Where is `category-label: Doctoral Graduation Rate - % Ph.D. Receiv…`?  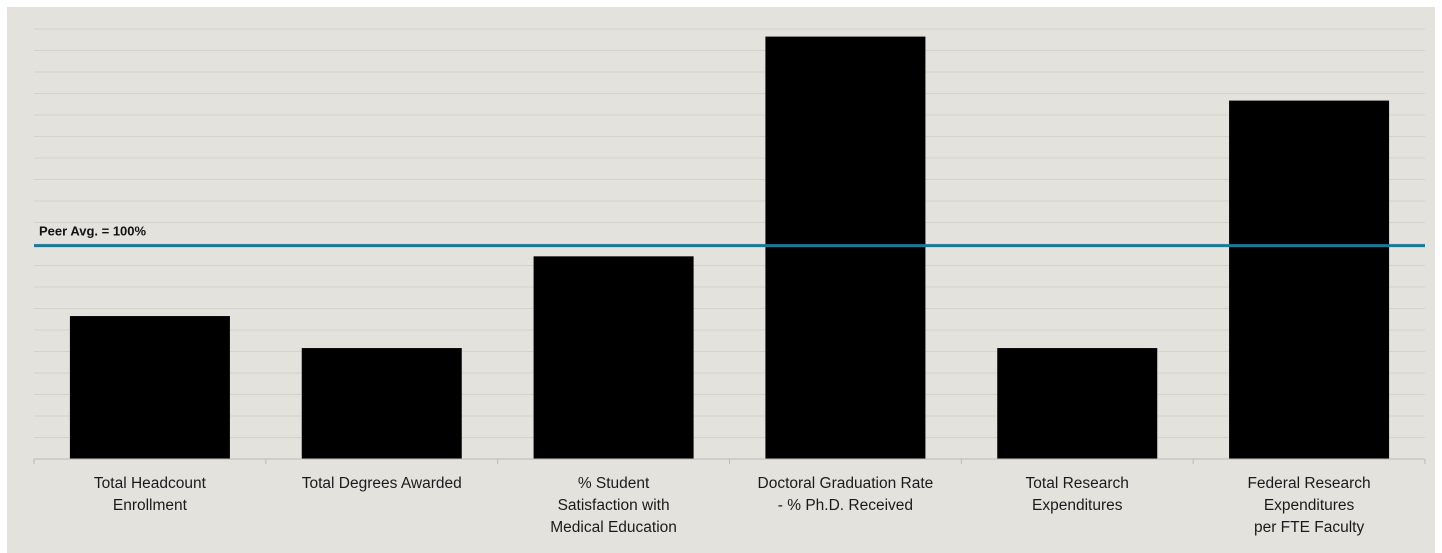 category-label: Doctoral Graduation Rate - % Ph.D. Receiv… is located at coordinates (846, 494).